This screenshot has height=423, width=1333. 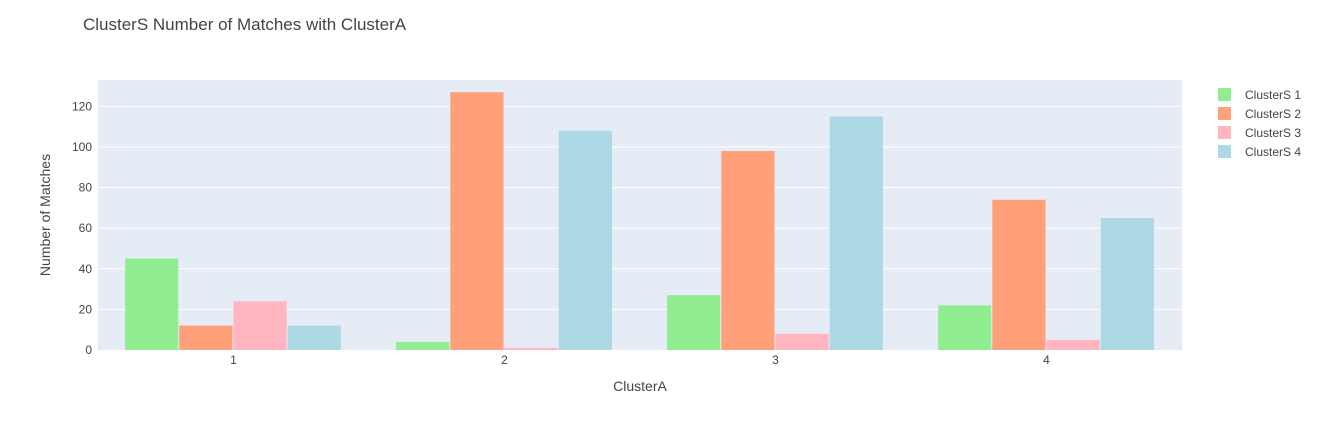 What do you see at coordinates (82, 106) in the screenshot?
I see `y-tick-label: 120` at bounding box center [82, 106].